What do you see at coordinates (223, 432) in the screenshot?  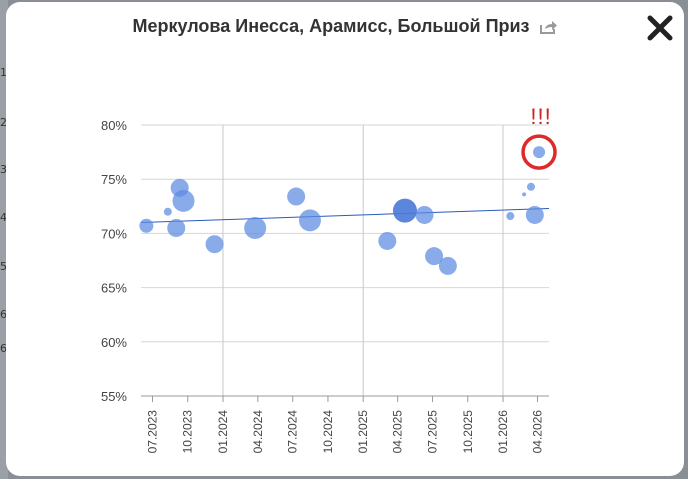 I see `x-tick-label: 01.2024` at bounding box center [223, 432].